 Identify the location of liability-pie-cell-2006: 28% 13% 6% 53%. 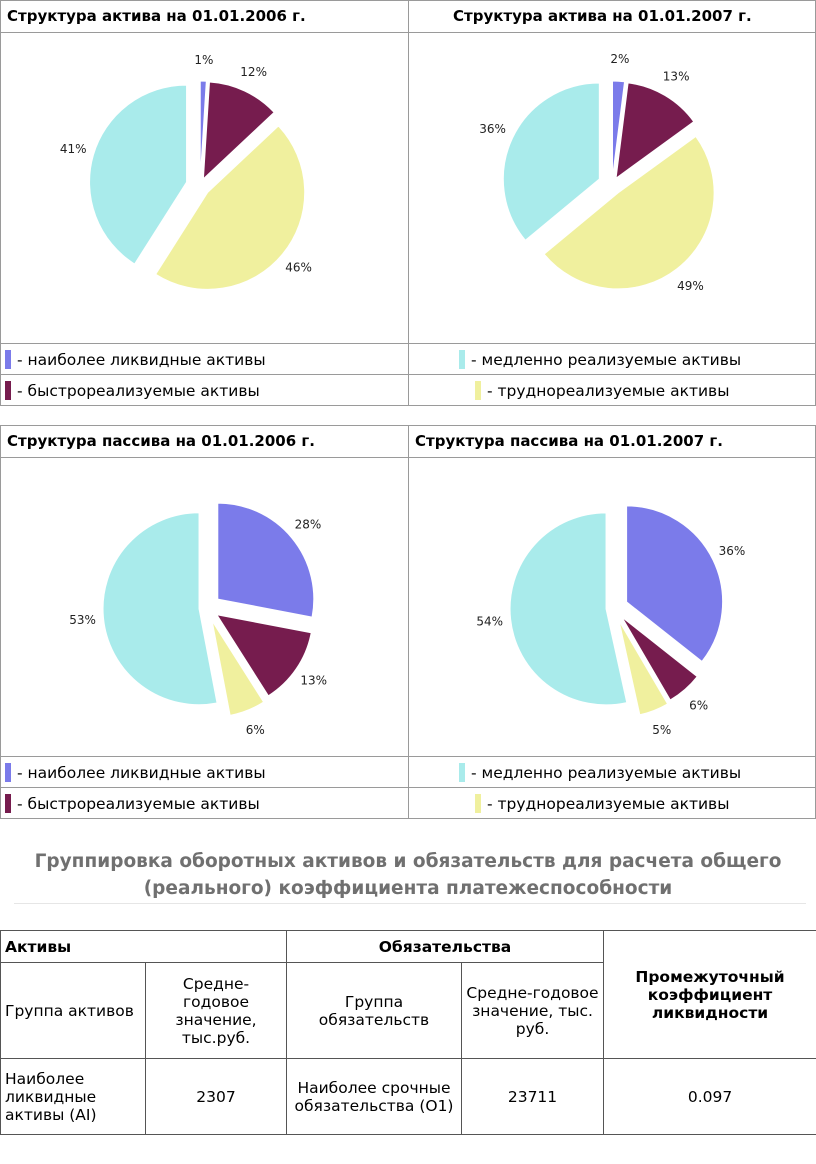
(204, 607).